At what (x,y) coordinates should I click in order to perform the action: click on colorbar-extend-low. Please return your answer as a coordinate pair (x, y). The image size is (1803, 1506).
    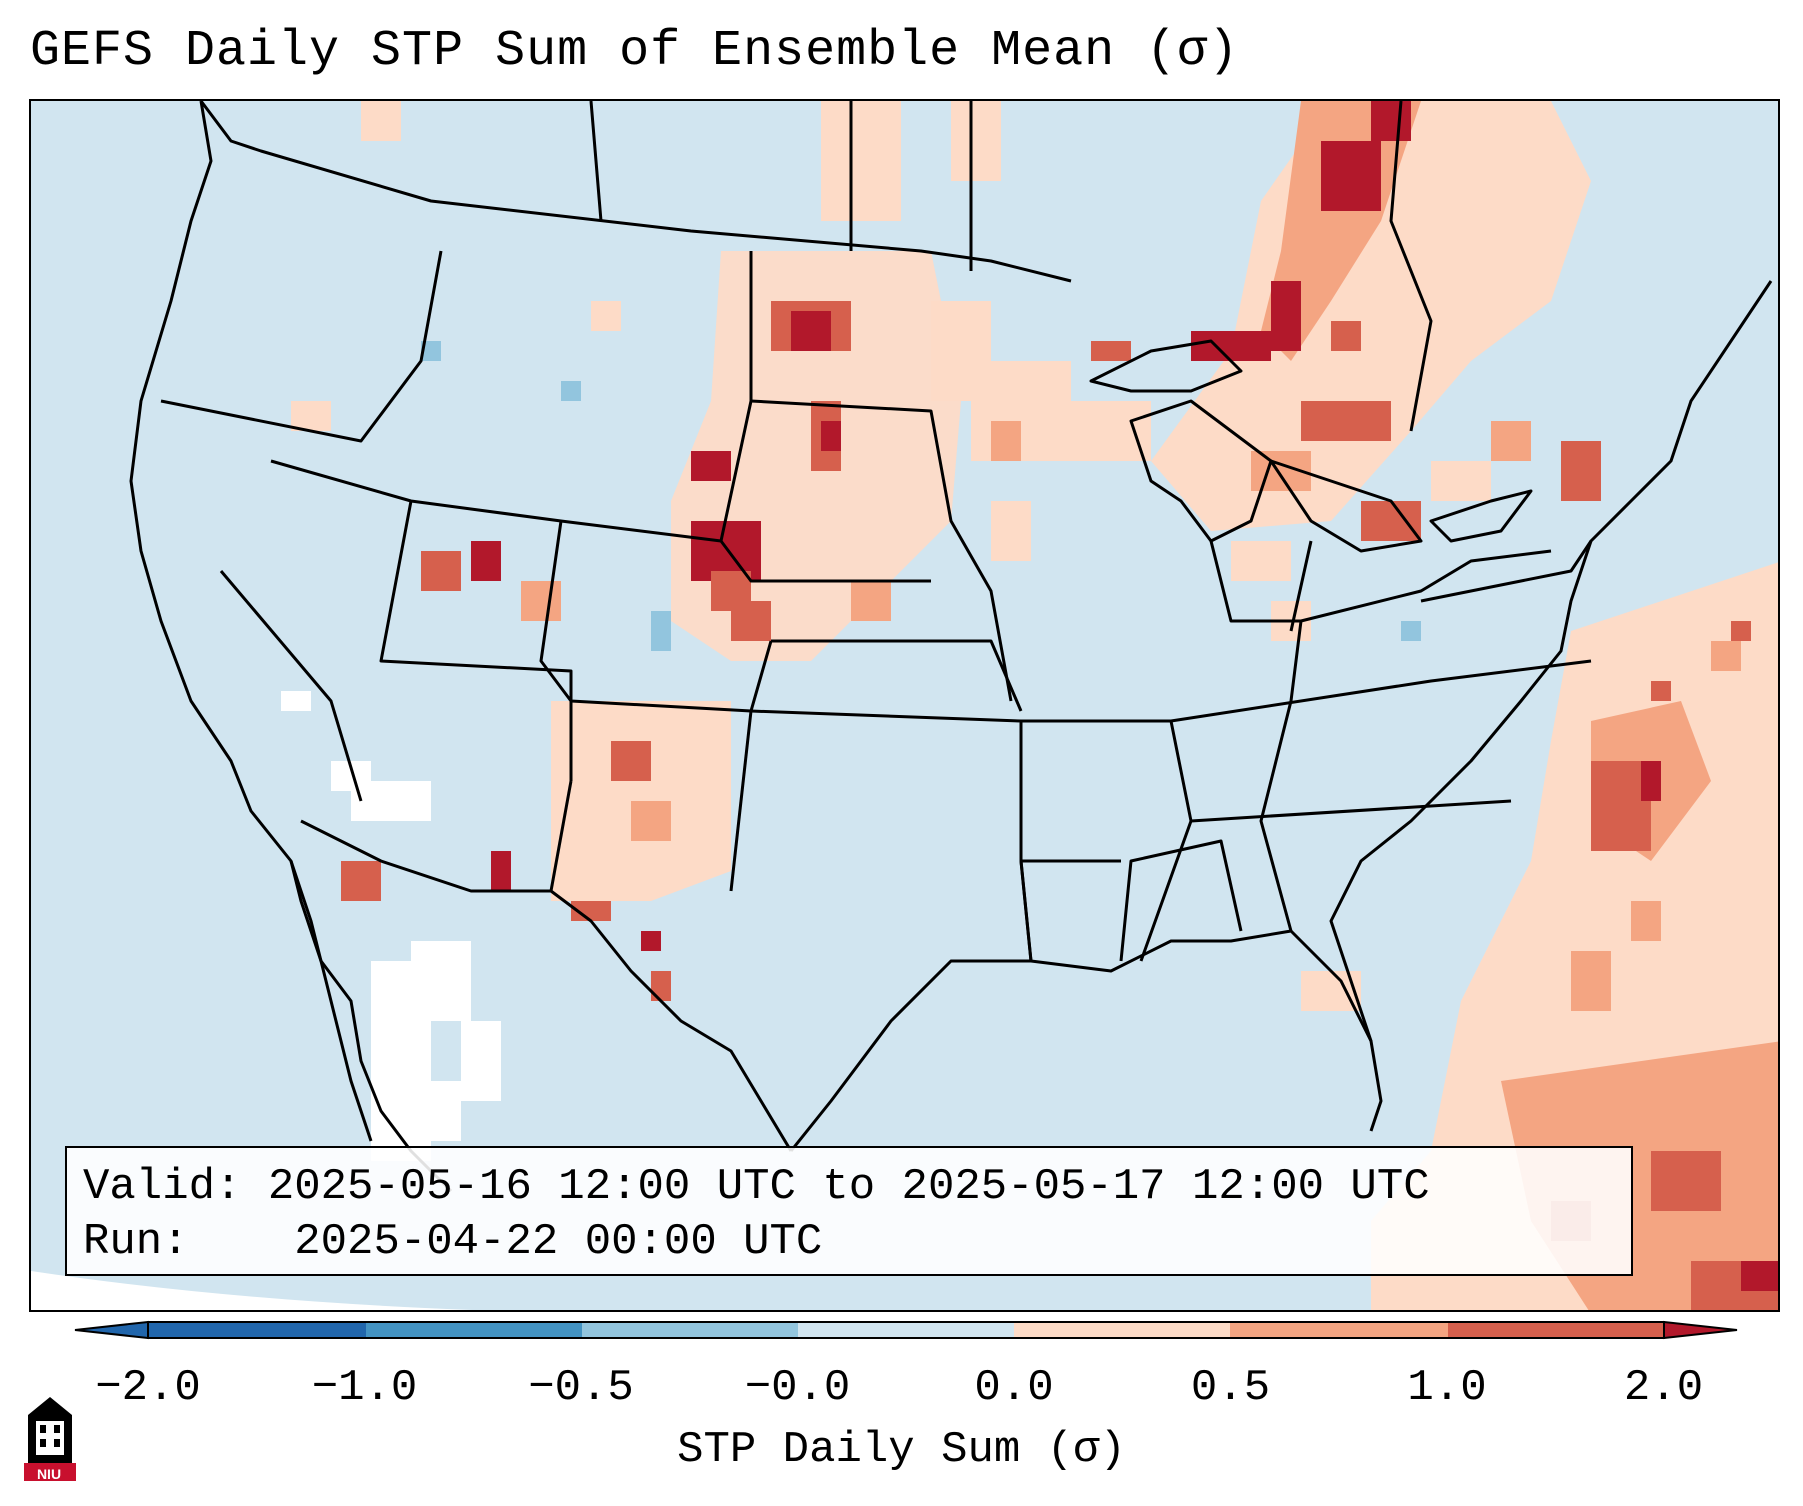
    Looking at the image, I should click on (111, 1330).